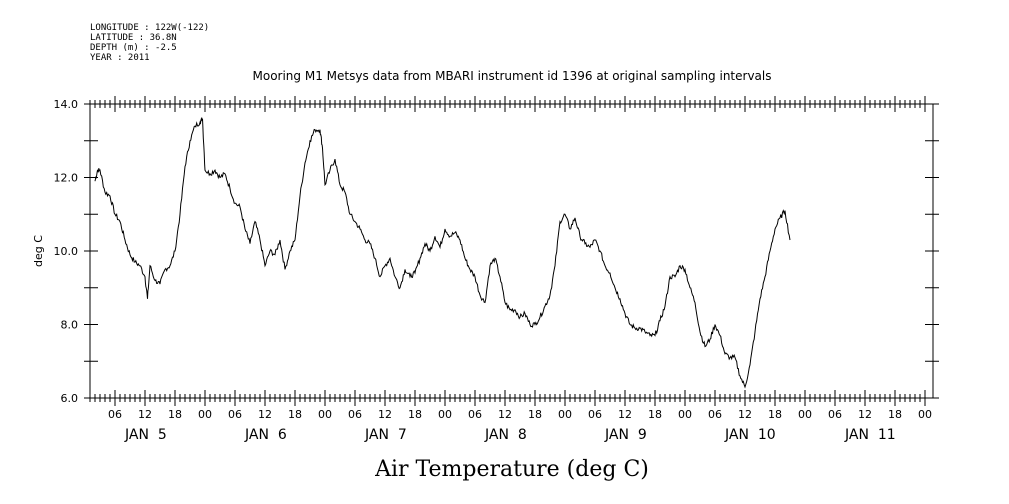 Image resolution: width=1009 pixels, height=504 pixels. Describe the element at coordinates (133, 38) in the screenshot. I see `latitude-label: LATITUDE : 36.8N` at that location.